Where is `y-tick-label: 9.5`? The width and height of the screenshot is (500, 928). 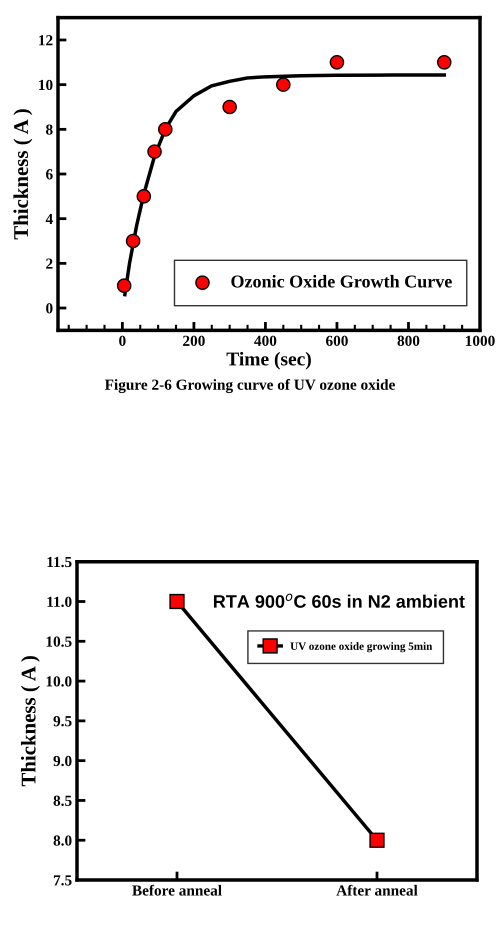 y-tick-label: 9.5 is located at coordinates (62, 721).